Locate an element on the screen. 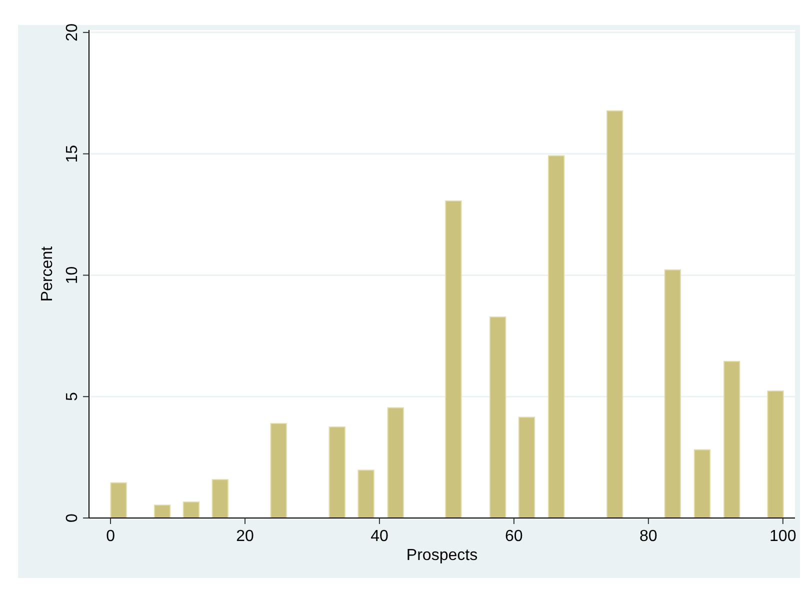 The image size is (808, 591). x-tick-label: 100 is located at coordinates (783, 536).